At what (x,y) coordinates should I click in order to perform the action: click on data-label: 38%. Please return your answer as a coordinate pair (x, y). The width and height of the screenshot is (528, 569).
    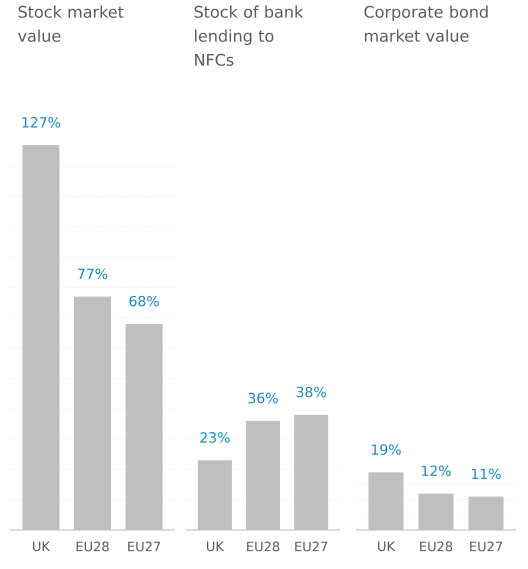
    Looking at the image, I should click on (311, 392).